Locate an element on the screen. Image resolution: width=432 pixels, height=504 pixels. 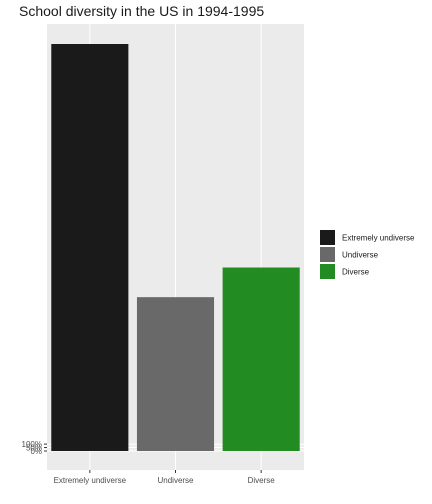
legend-label: Undiverse is located at coordinates (360, 255).